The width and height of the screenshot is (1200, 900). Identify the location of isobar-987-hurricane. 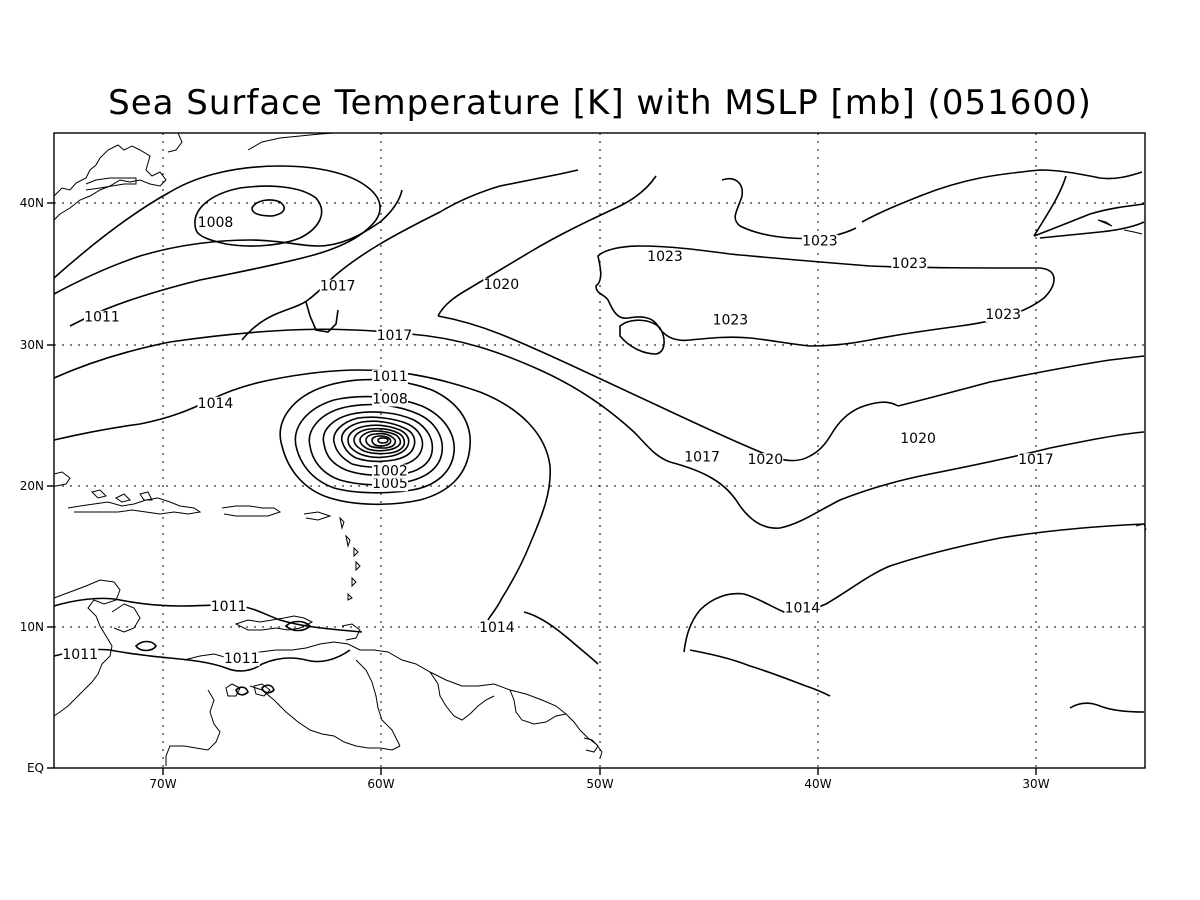
(379, 441).